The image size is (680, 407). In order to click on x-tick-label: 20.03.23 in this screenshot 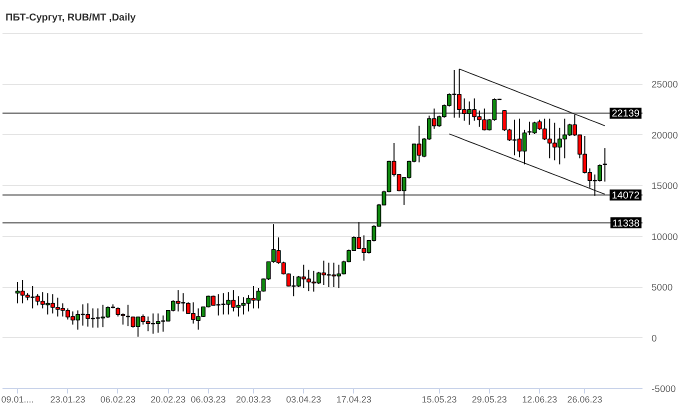, I will do `click(254, 399)`.